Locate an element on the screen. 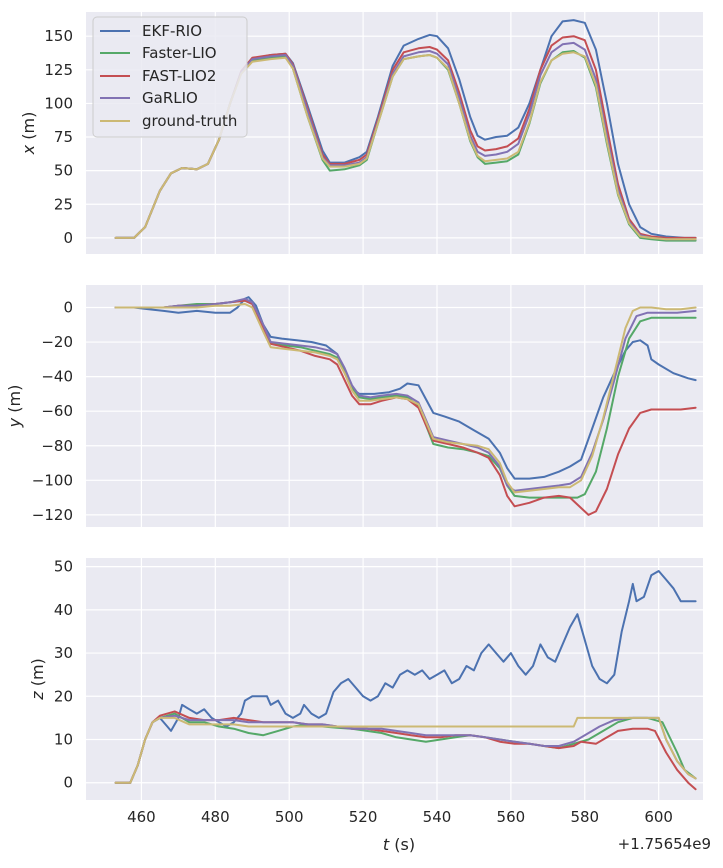 This screenshot has width=723, height=868. series-line-ground-truth-z is located at coordinates (405, 750).